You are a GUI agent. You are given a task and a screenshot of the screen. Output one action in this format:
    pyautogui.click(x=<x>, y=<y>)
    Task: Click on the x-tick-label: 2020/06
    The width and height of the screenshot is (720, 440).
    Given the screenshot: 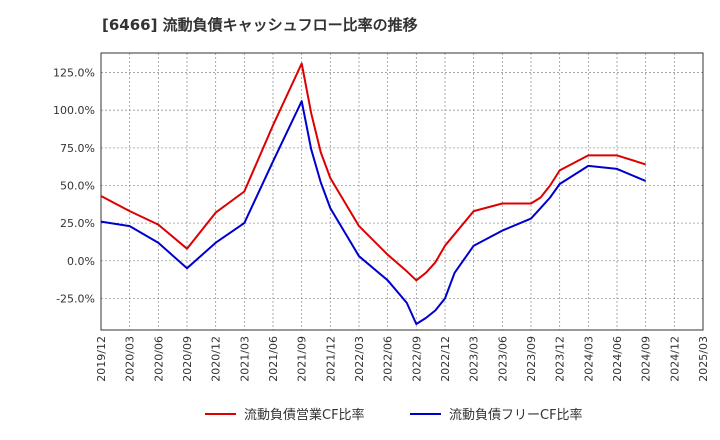 What is the action you would take?
    pyautogui.click(x=158, y=359)
    